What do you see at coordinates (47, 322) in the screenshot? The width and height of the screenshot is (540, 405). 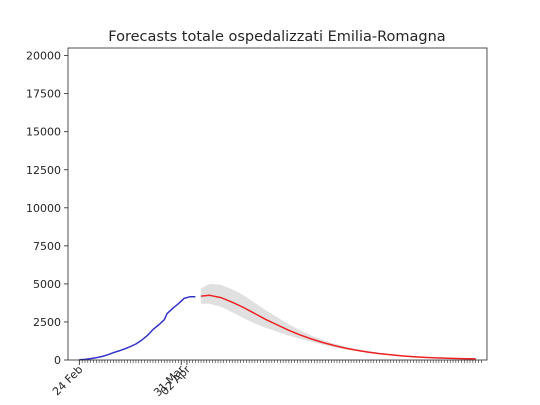 I see `y-tick-label: 2500` at bounding box center [47, 322].